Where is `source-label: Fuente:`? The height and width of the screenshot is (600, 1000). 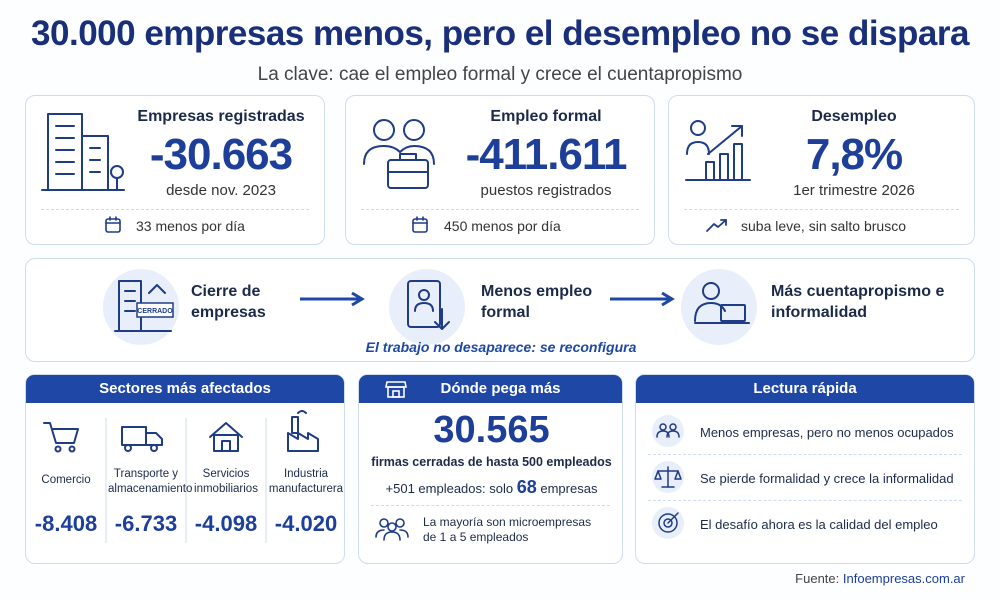 source-label: Fuente: is located at coordinates (817, 578).